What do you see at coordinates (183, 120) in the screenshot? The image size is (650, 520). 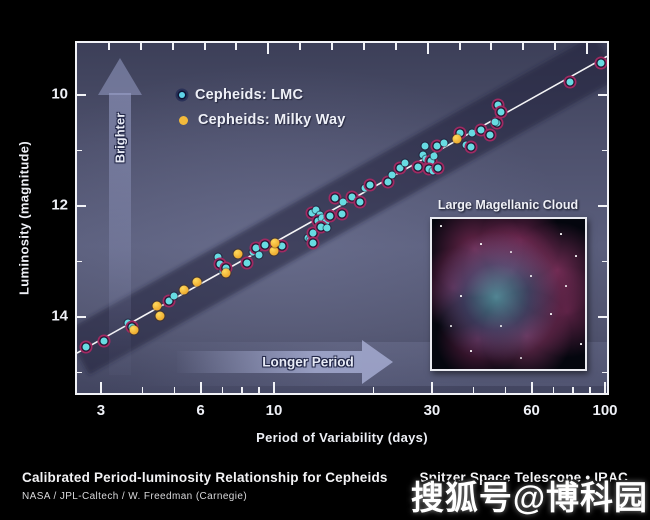 I see `milky-way-marker-icon` at bounding box center [183, 120].